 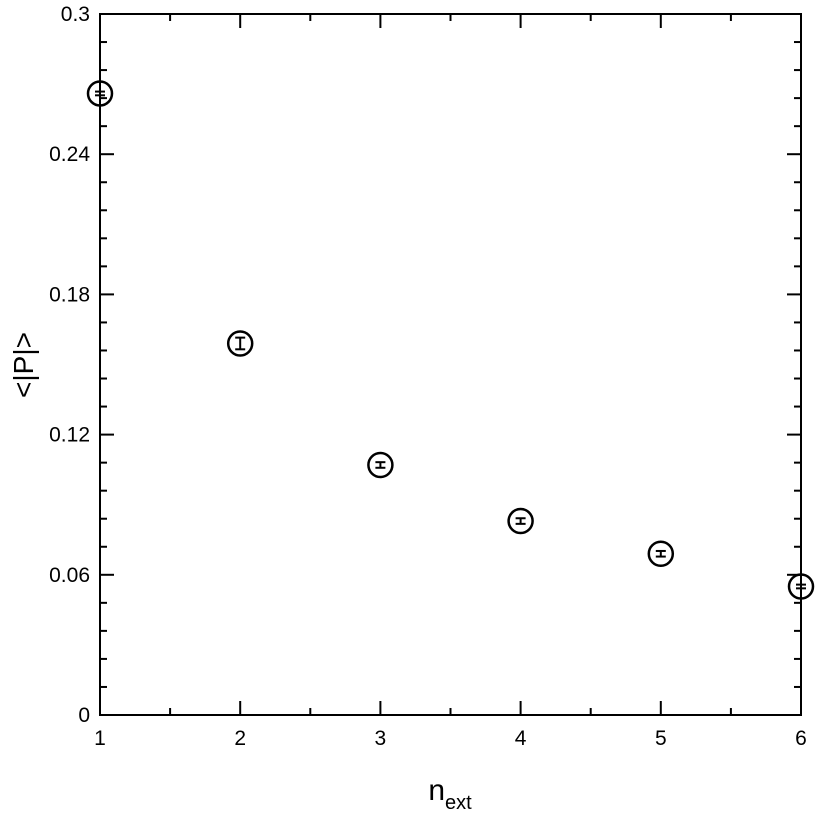 What do you see at coordinates (801, 738) in the screenshot?
I see `x-tick-label: 6` at bounding box center [801, 738].